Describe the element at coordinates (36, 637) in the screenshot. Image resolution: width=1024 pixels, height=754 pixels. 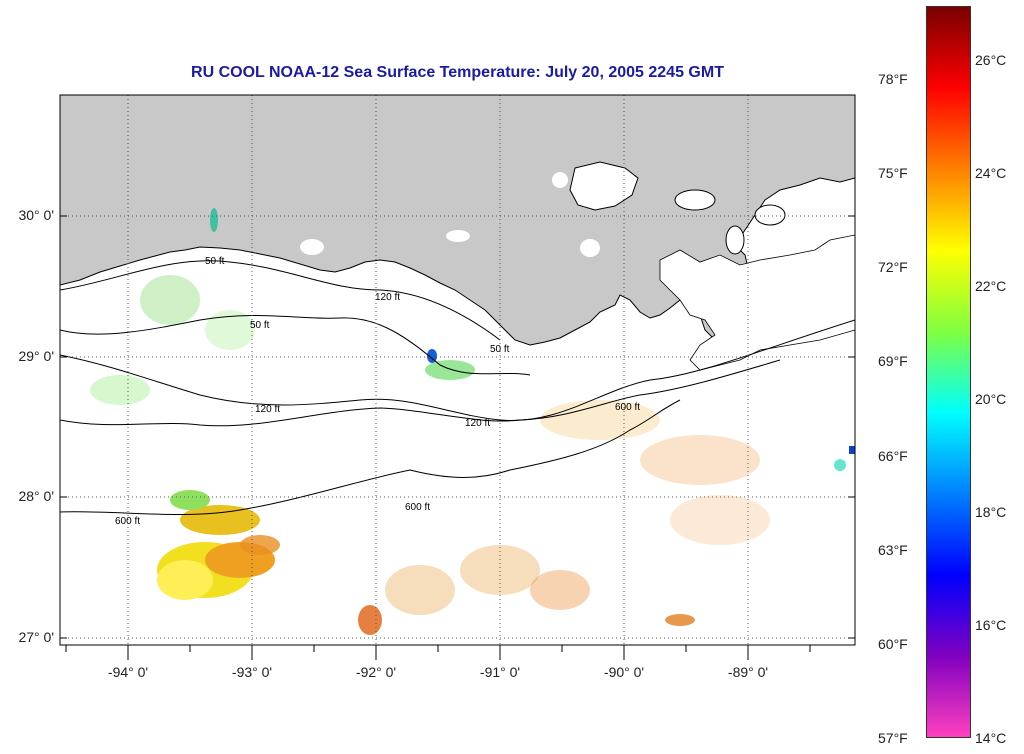
I see `lat-label: 27° 0'` at that location.